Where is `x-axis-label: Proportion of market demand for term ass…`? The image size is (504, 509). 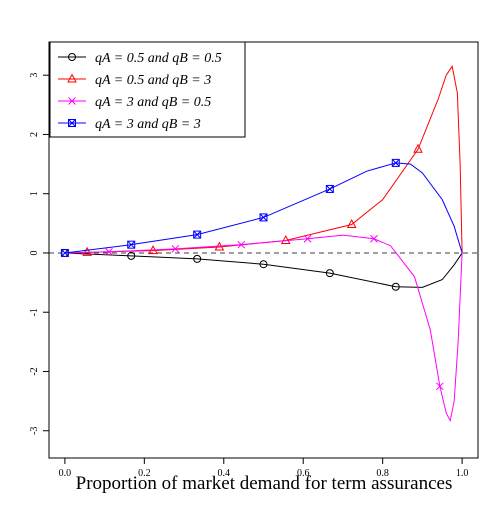 x-axis-label: Proportion of market demand for term ass… is located at coordinates (264, 483).